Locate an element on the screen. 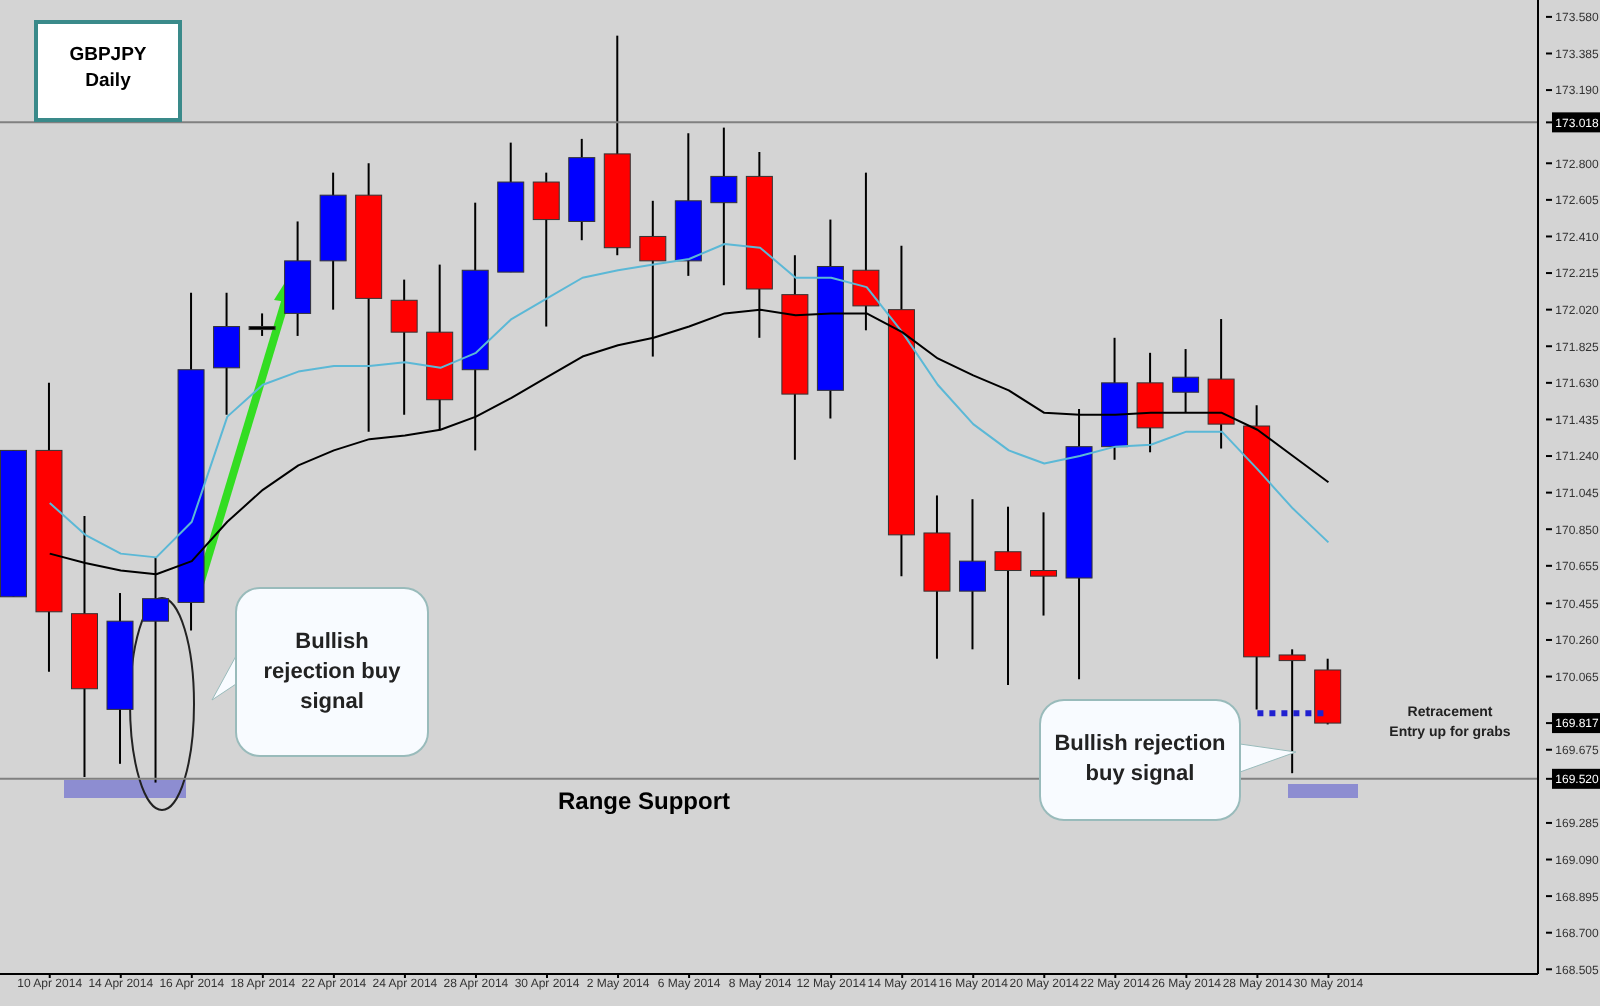  ref-line-label: Range Support is located at coordinates (644, 800).